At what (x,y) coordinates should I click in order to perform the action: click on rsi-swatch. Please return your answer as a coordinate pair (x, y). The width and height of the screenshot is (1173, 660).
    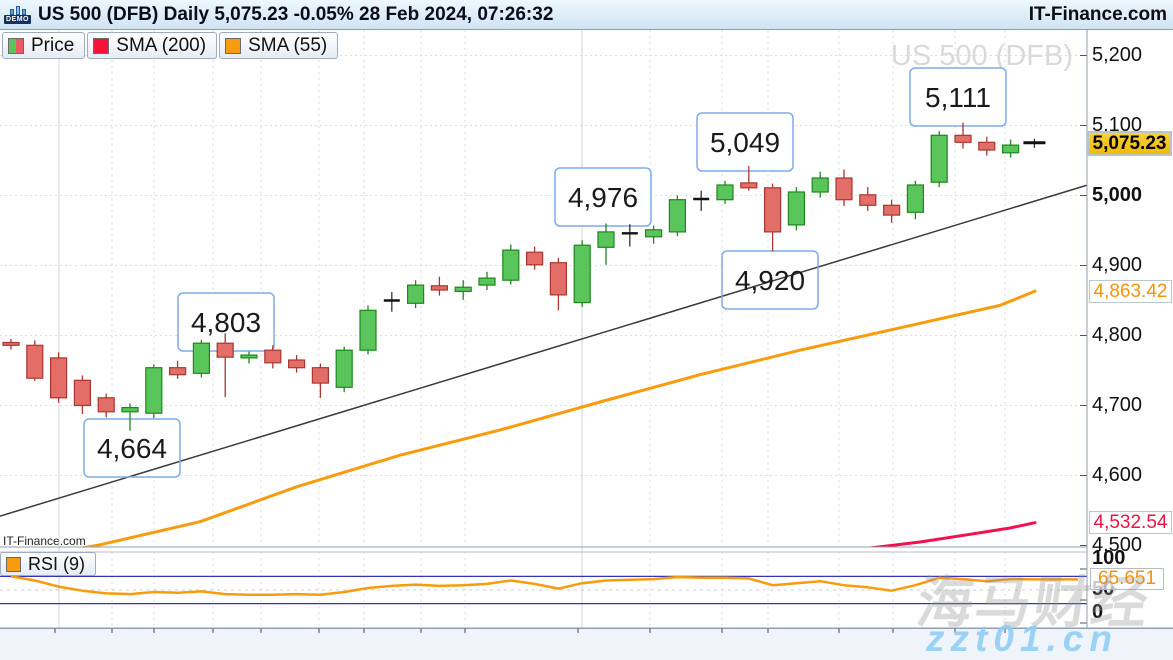
    Looking at the image, I should click on (13, 564).